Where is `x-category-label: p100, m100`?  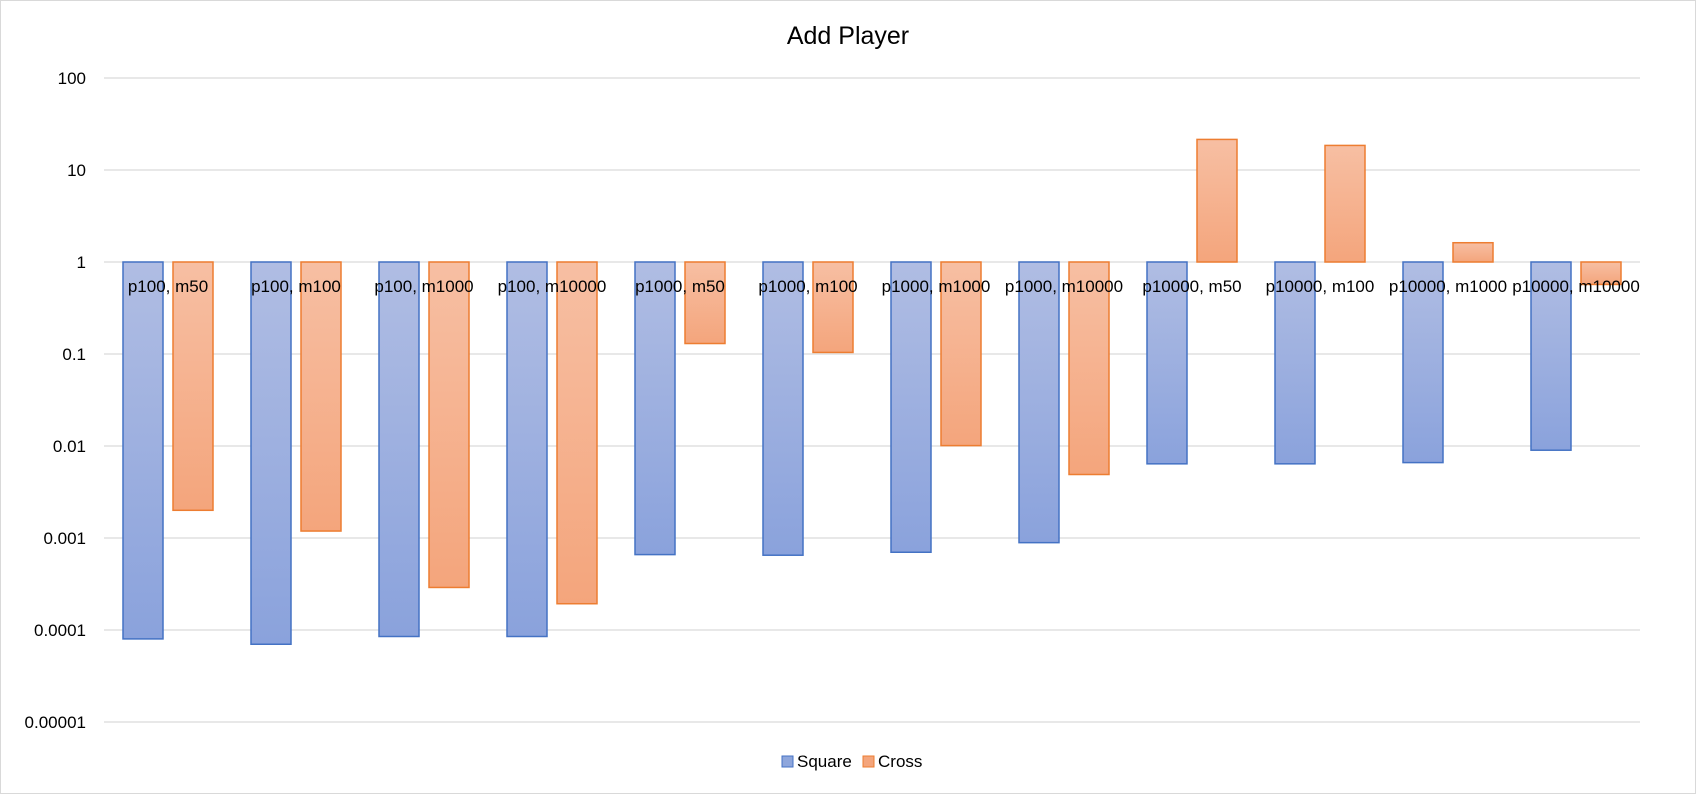
x-category-label: p100, m100 is located at coordinates (296, 286).